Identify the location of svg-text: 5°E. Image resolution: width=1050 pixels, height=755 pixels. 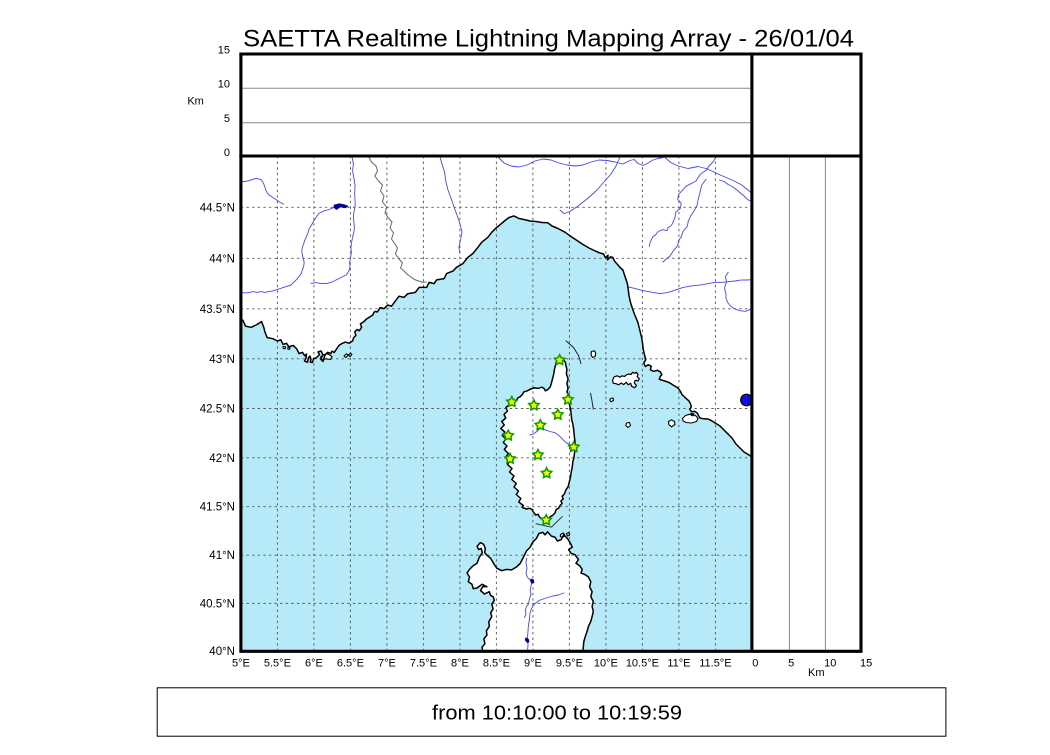
(241, 664).